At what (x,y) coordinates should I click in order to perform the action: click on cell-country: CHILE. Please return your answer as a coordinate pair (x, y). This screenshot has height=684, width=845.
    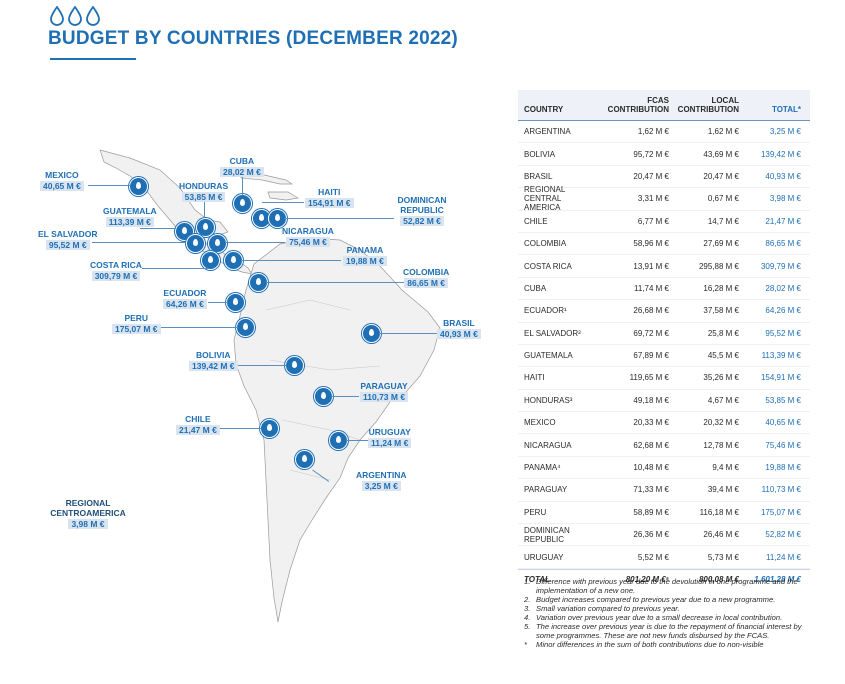
    Looking at the image, I should click on (536, 221).